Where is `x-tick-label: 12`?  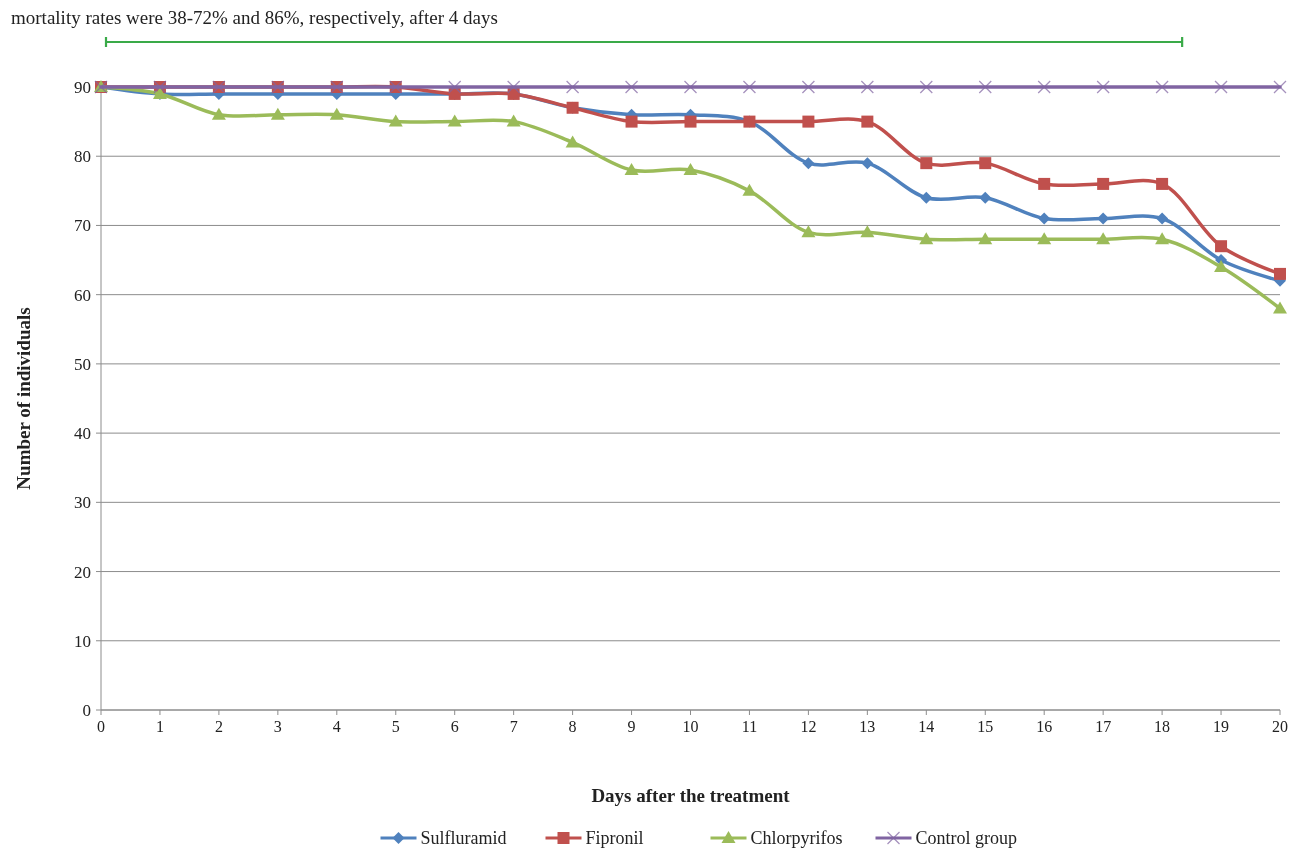
x-tick-label: 12 is located at coordinates (808, 726).